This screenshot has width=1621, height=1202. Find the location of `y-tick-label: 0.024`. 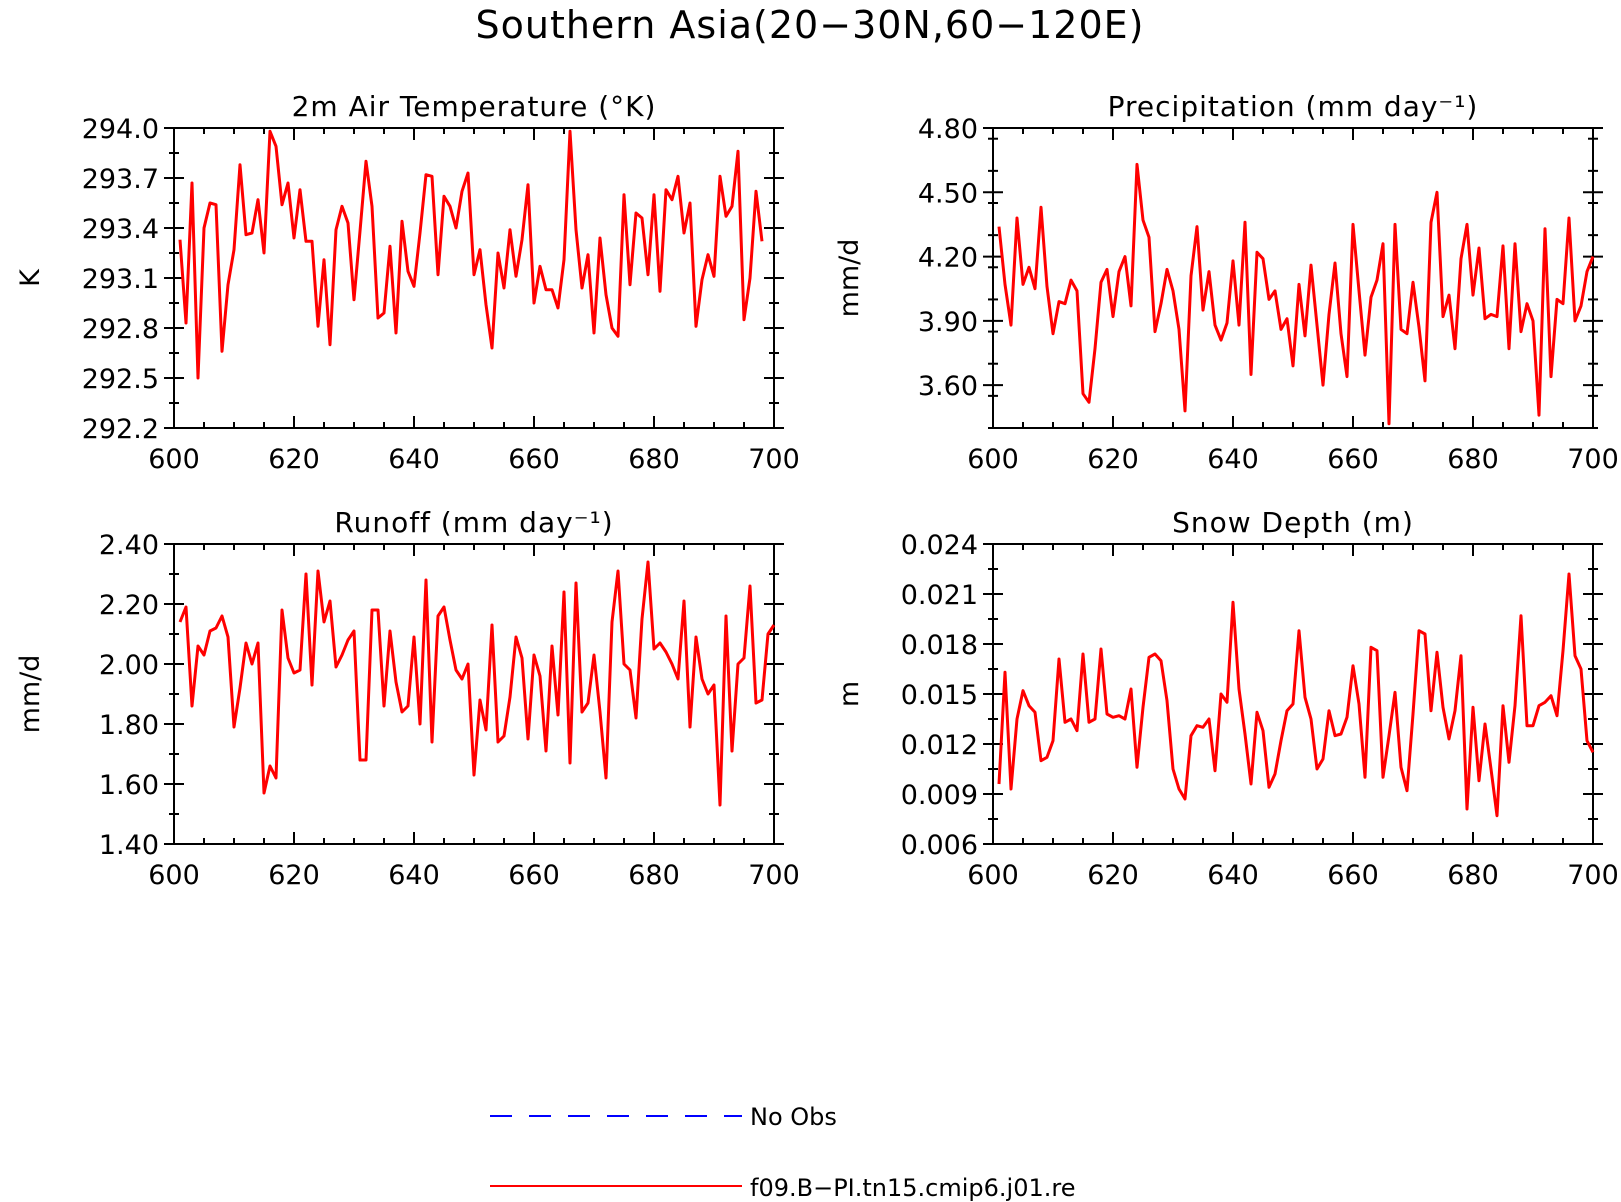

y-tick-label: 0.024 is located at coordinates (939, 545).